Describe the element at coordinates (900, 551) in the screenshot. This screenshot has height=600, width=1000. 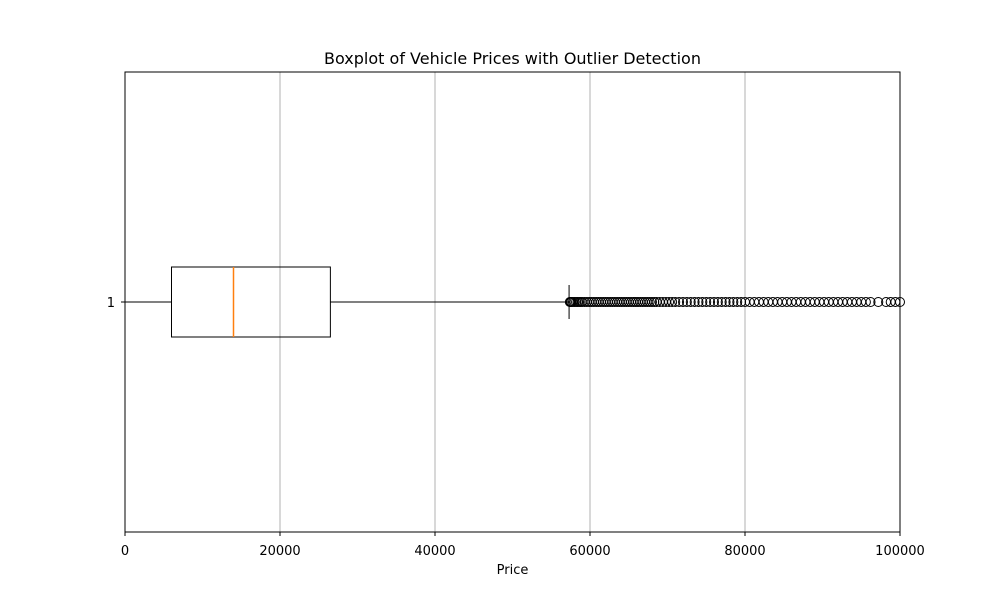
I see `x-tick-label: 100000` at that location.